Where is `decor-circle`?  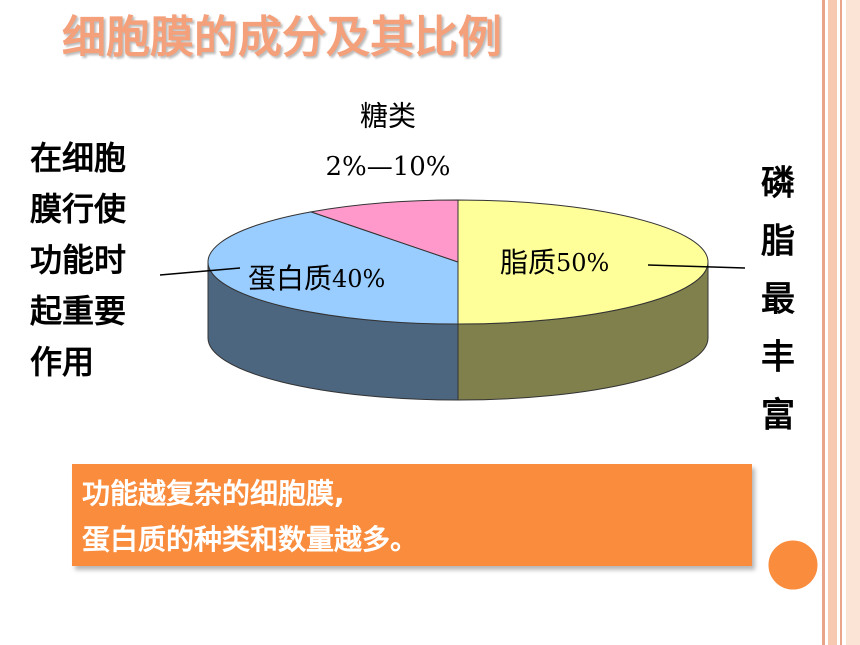 decor-circle is located at coordinates (793, 565).